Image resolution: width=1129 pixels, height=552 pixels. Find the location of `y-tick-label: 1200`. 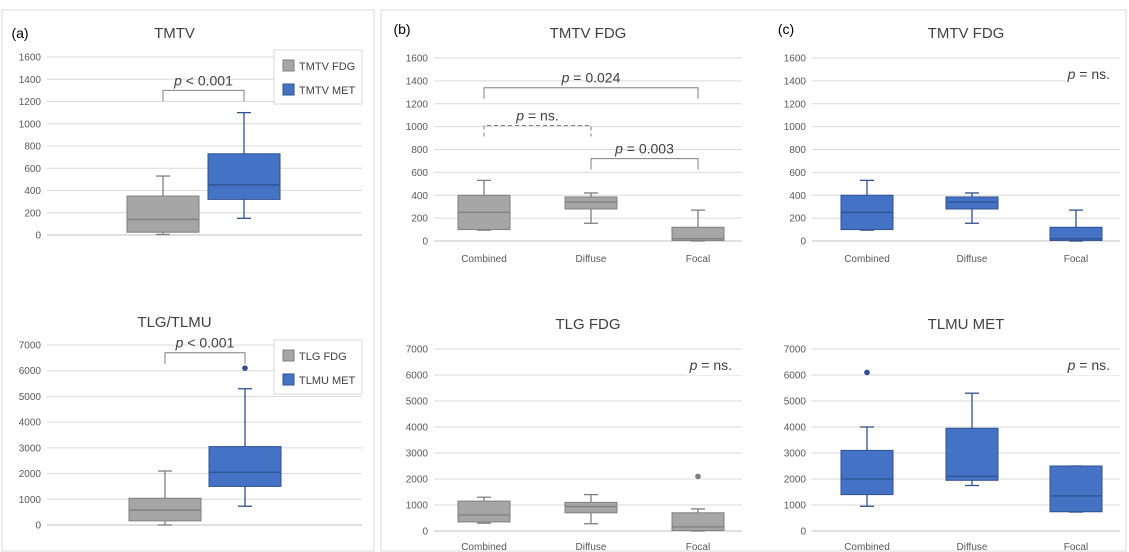

y-tick-label: 1200 is located at coordinates (795, 104).